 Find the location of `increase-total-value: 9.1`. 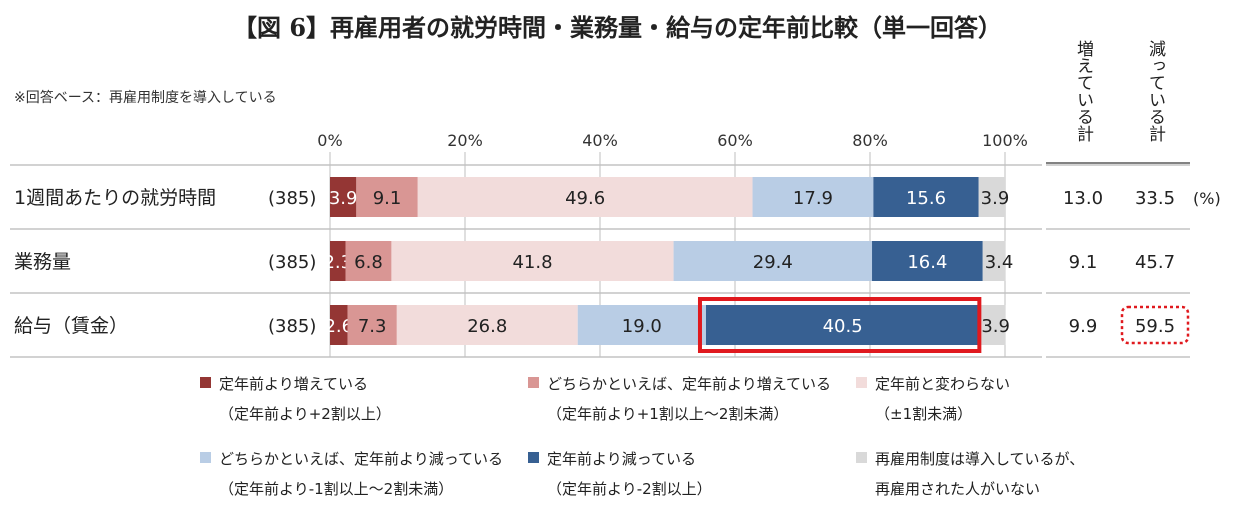

increase-total-value: 9.1 is located at coordinates (1083, 262).